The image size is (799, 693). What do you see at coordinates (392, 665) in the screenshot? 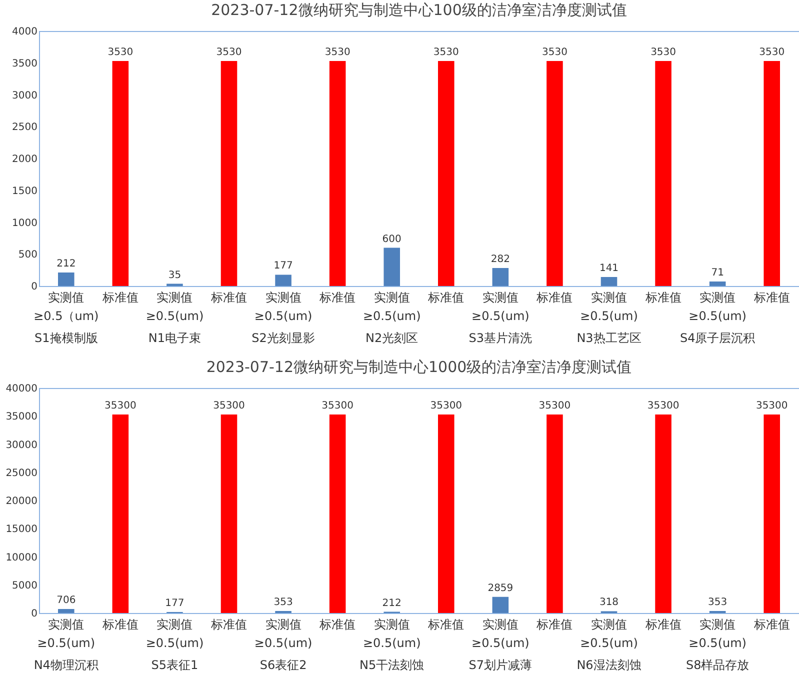
I see `text: N5干法刻蚀` at bounding box center [392, 665].